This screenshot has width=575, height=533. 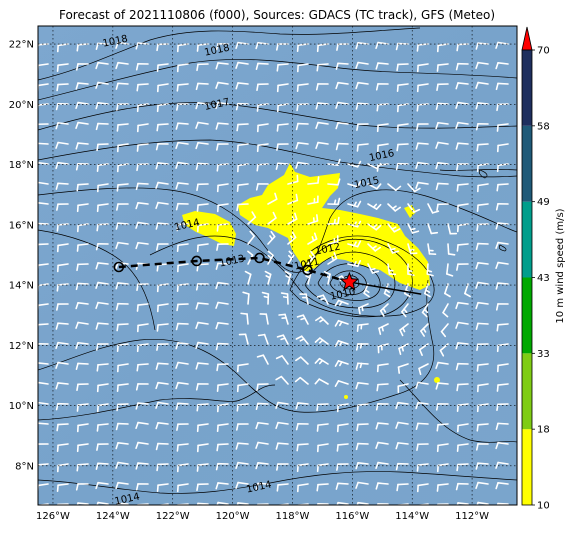 I want to click on colorbar-ticks: 10 18 33 43 49 58 70, so click(x=541, y=279).